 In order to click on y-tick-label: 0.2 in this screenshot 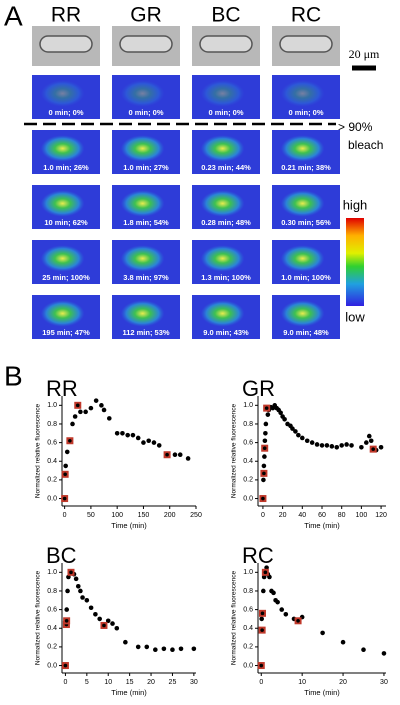, I will do `click(52, 647)`.